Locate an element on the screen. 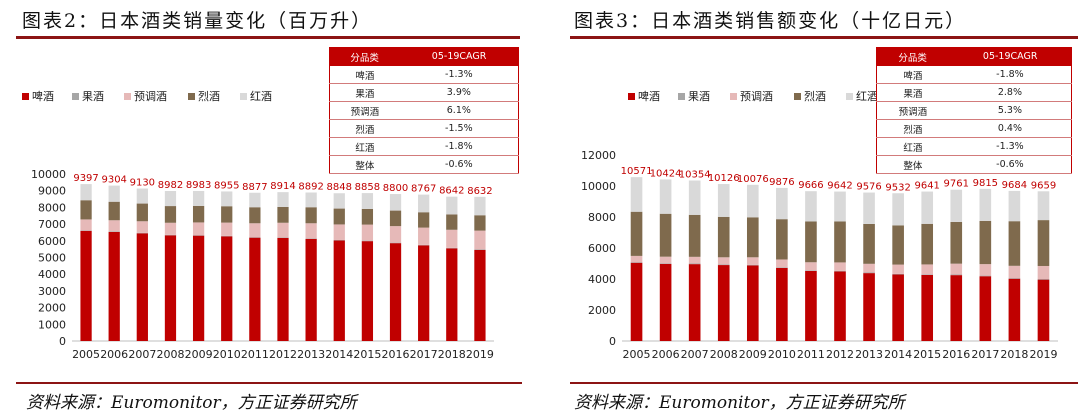 The width and height of the screenshot is (1080, 416). table-header-category: 分品类 is located at coordinates (912, 56).